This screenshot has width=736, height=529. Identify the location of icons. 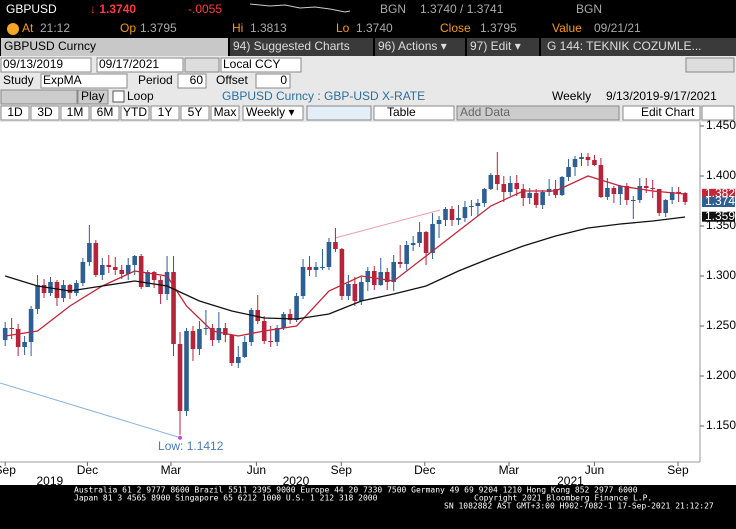
(718, 113).